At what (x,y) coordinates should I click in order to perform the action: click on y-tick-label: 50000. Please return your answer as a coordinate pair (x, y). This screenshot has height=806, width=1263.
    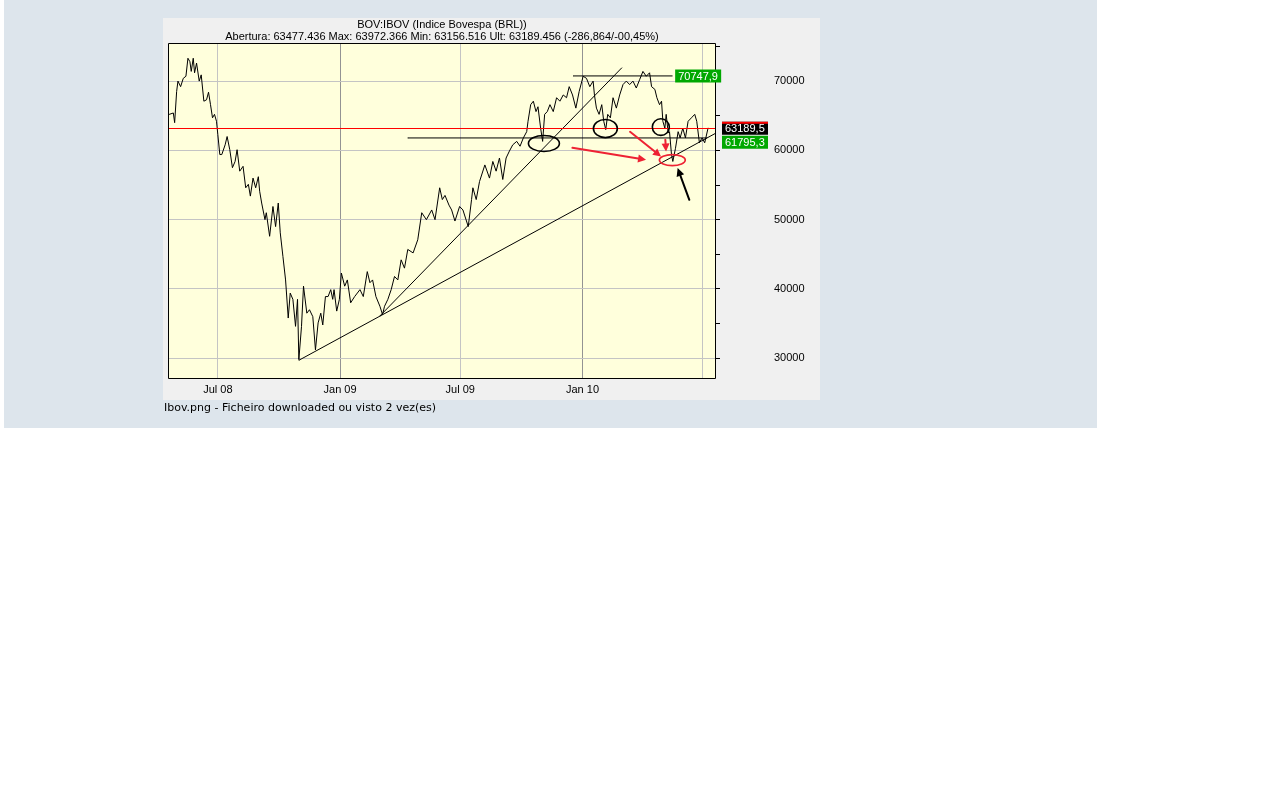
    Looking at the image, I should click on (789, 218).